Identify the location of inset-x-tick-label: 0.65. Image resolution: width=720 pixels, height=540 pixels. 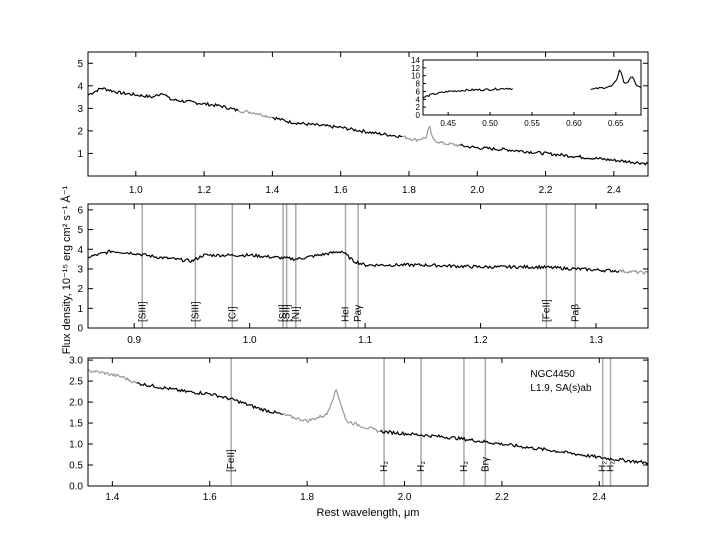
(616, 123).